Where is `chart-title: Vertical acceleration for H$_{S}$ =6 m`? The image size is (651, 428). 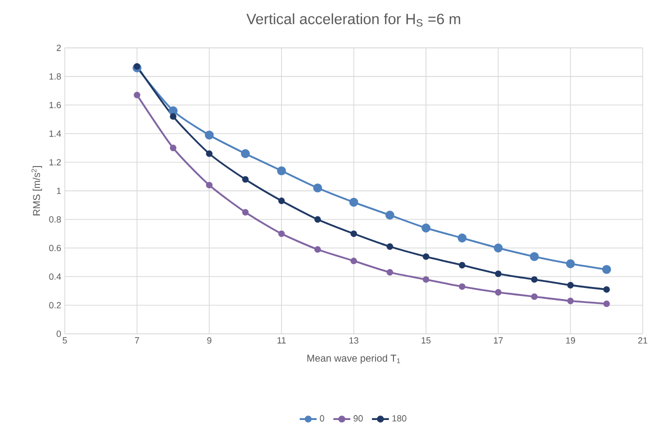 chart-title: Vertical acceleration for H$_{S}$ =6 m is located at coordinates (353, 19).